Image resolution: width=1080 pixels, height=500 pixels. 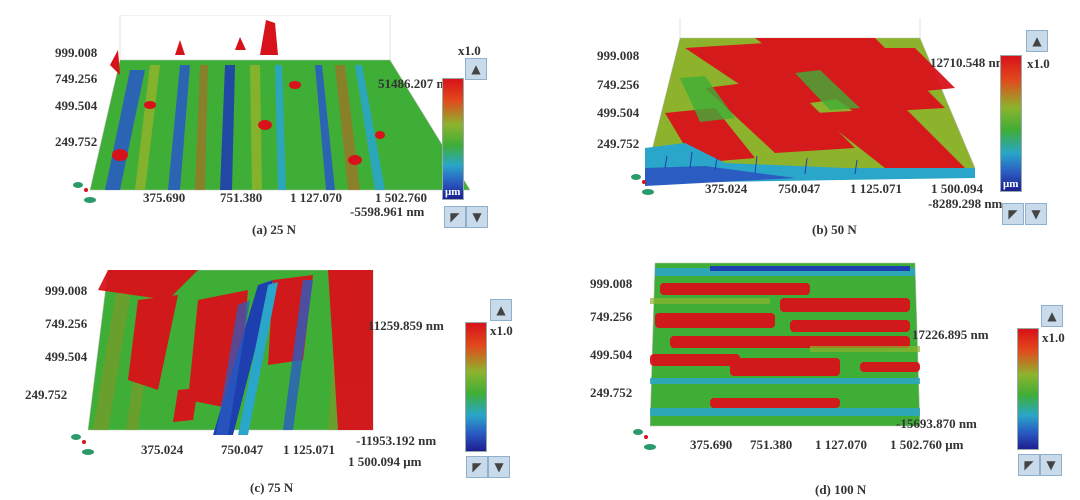 I want to click on z-max-label: 17226.895 nm, so click(x=950, y=334).